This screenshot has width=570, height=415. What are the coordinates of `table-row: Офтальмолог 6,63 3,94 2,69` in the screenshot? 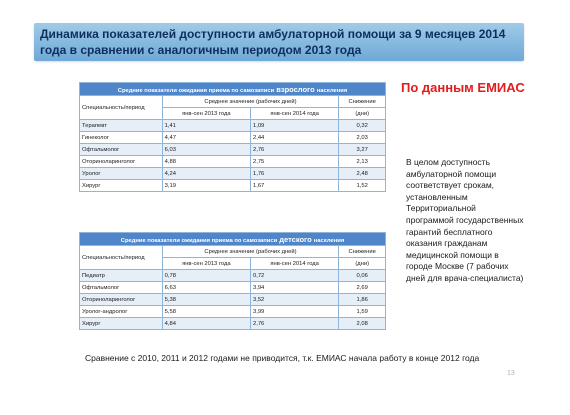 It's located at (232, 287).